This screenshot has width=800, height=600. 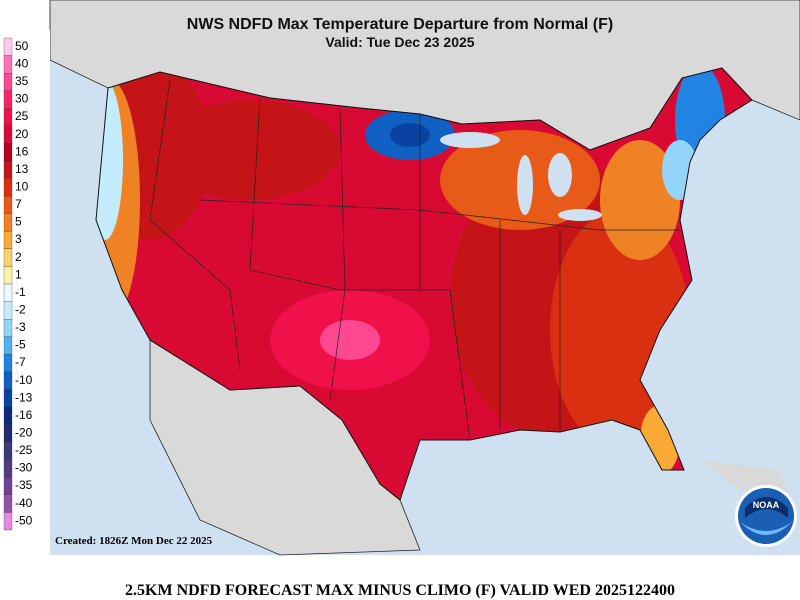 I want to click on noaa-logo: NOAA, so click(x=766, y=516).